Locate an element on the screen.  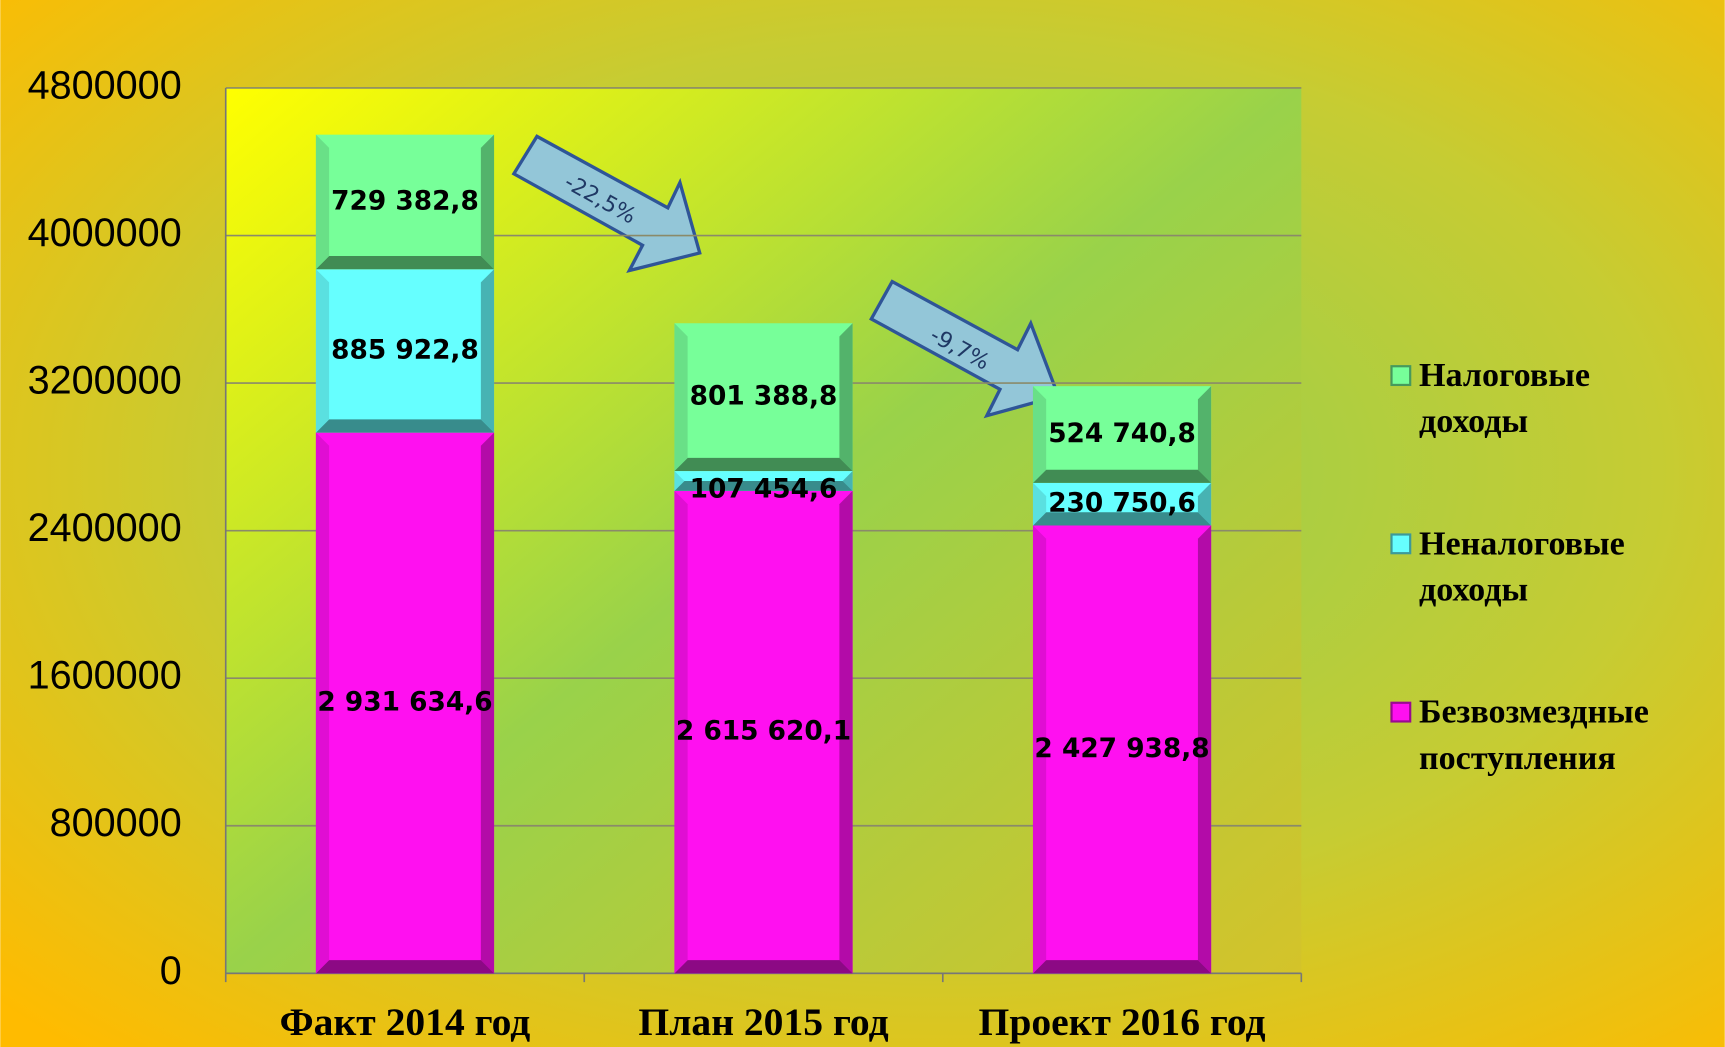
legend-label: Неналоговые доходы is located at coordinates (1521, 566).